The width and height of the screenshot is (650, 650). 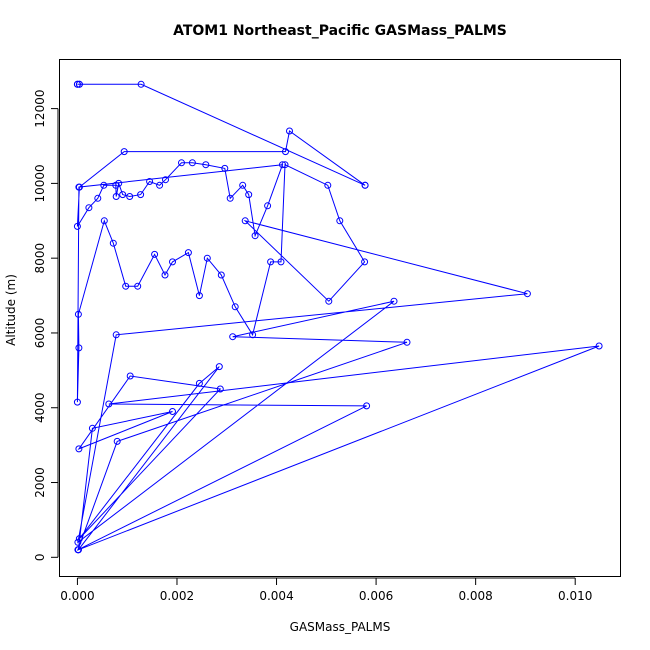 I want to click on y-tick-label: 12000, so click(x=40, y=109).